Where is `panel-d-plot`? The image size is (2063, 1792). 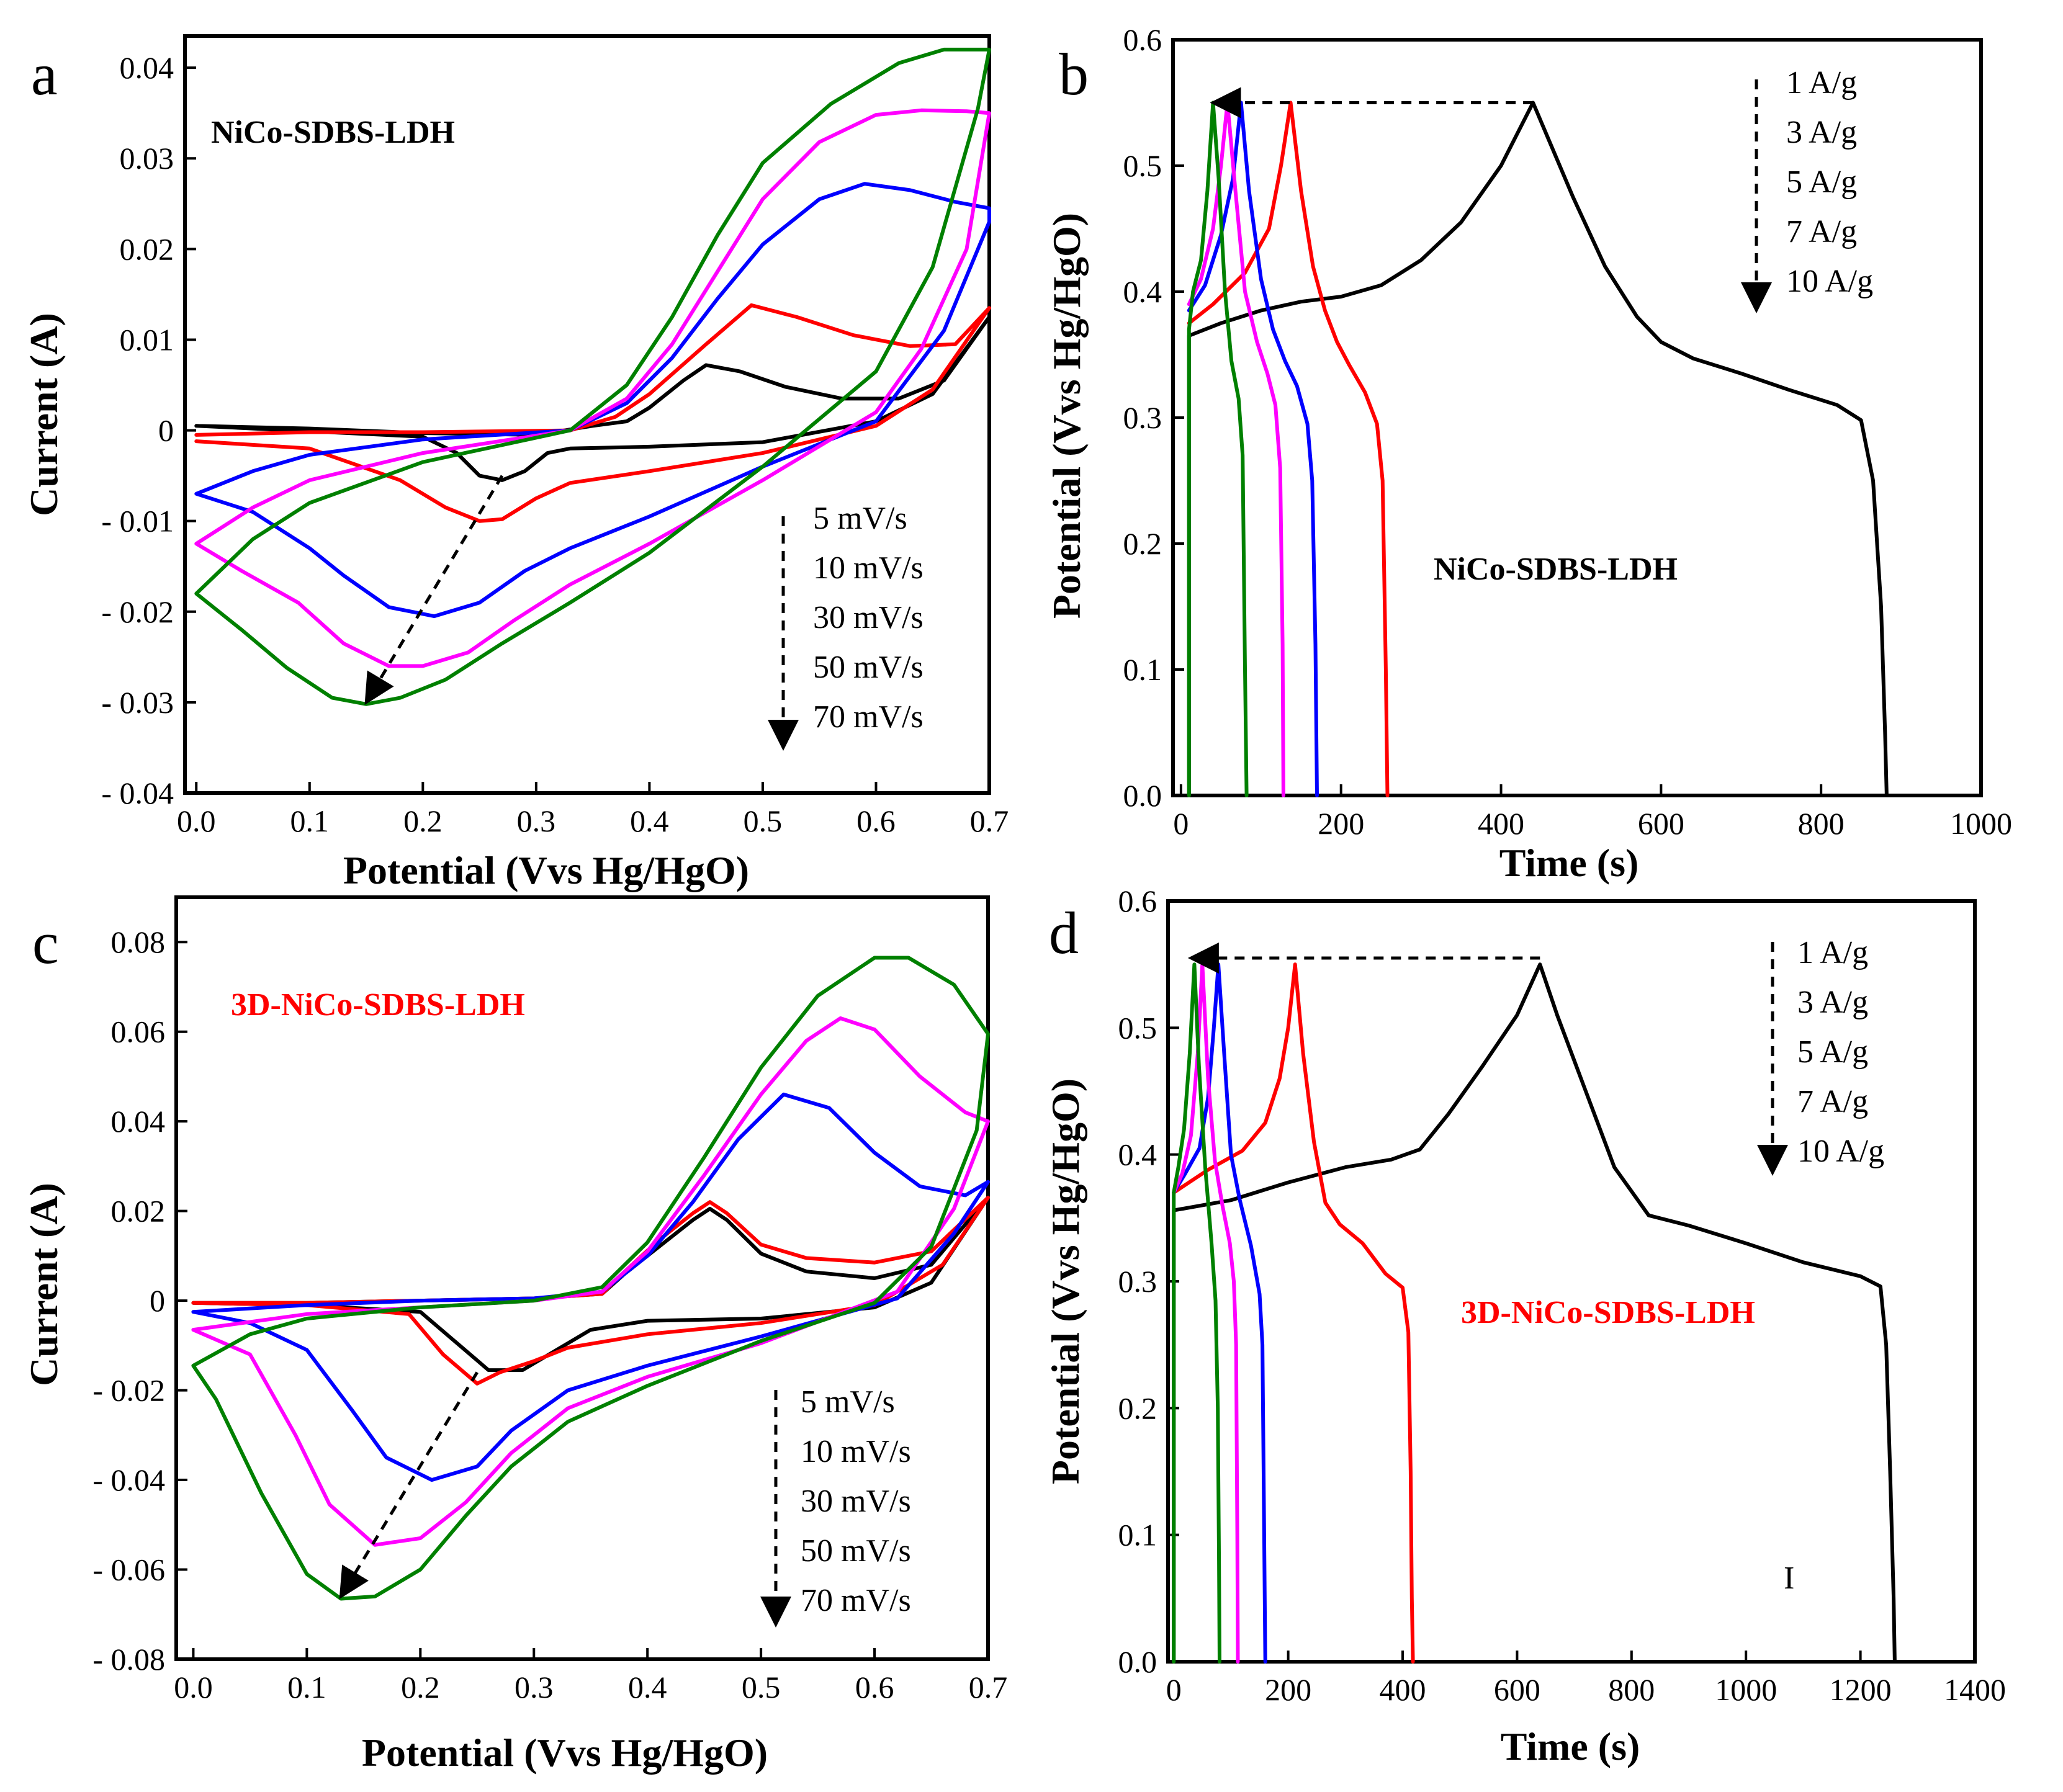
panel-d-plot is located at coordinates (1534, 1303).